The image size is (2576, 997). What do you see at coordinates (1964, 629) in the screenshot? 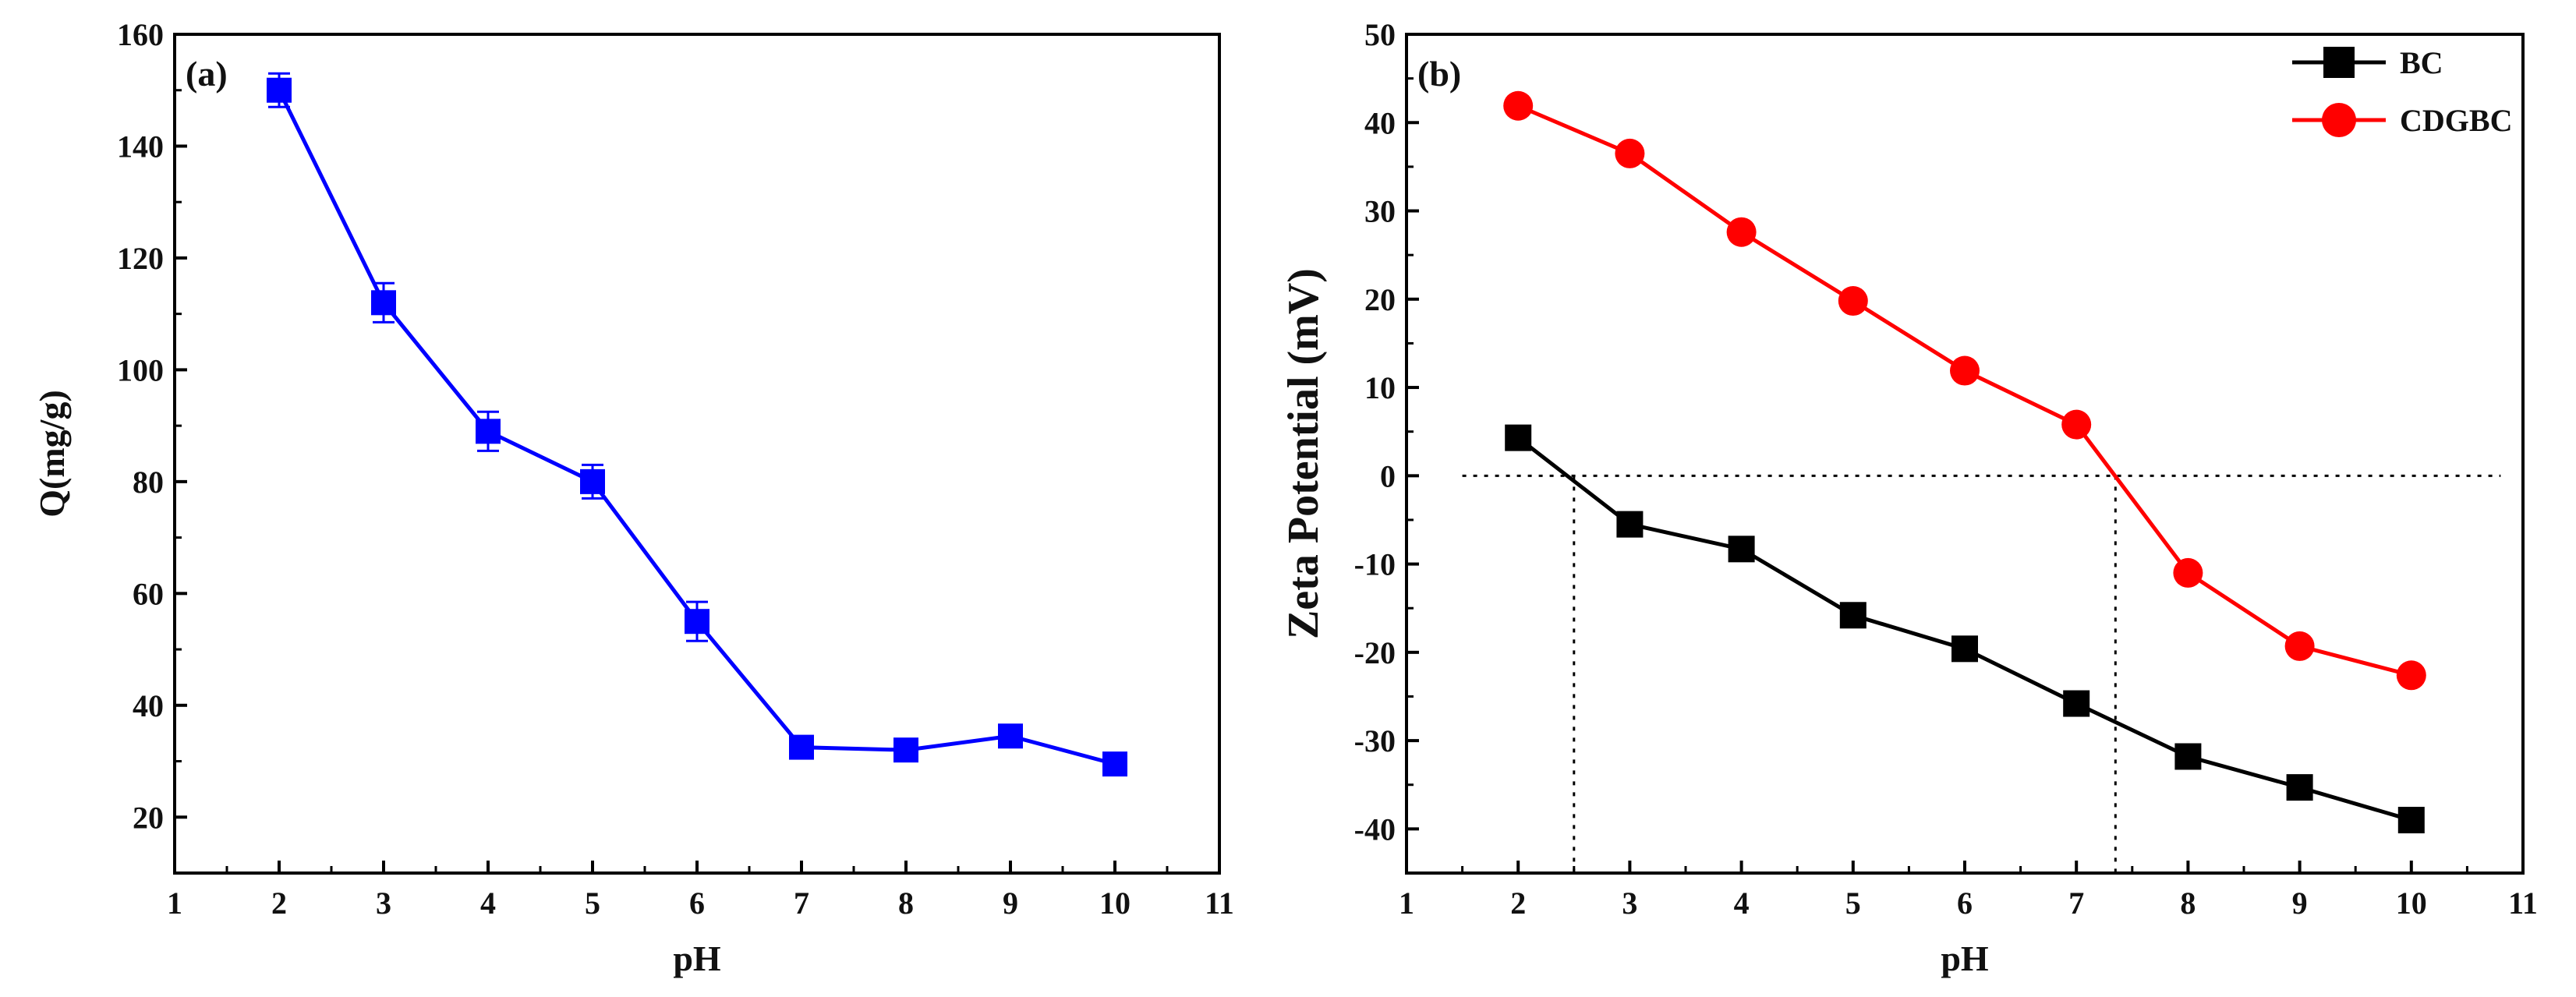
I see `series-line-bc` at bounding box center [1964, 629].